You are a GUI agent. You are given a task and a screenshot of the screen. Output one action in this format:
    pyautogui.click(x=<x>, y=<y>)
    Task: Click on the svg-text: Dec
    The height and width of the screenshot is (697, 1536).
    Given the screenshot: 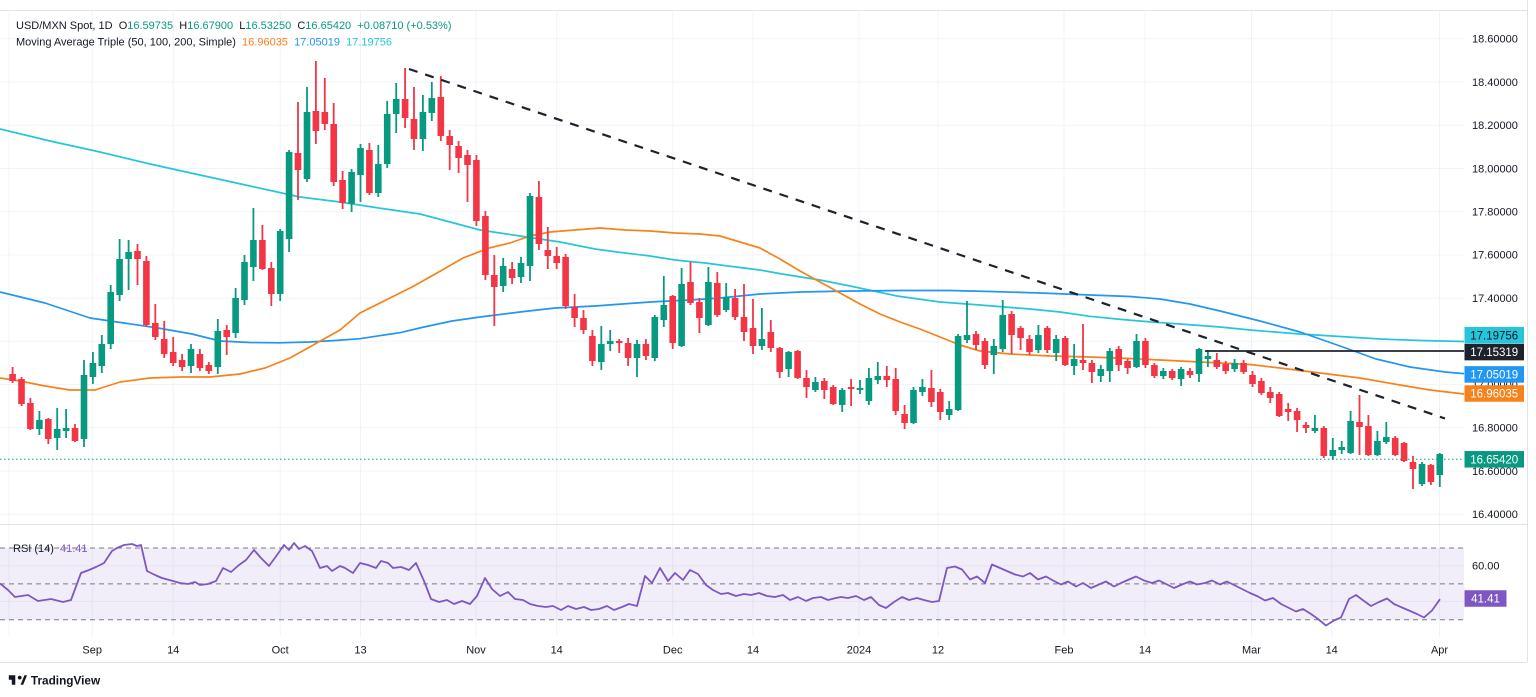 What is the action you would take?
    pyautogui.click(x=673, y=651)
    